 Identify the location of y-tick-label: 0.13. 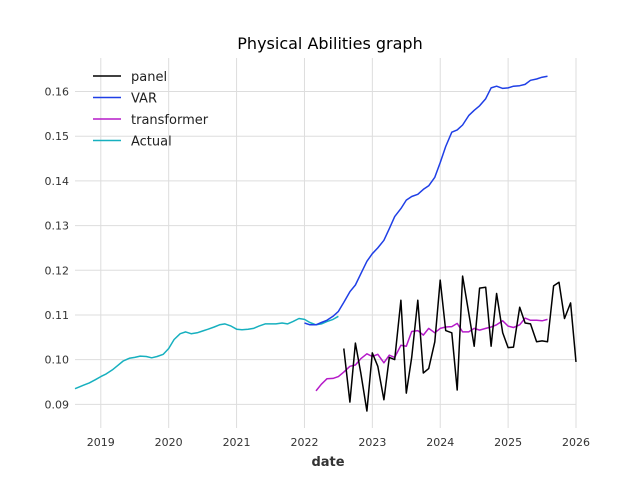
(57, 226).